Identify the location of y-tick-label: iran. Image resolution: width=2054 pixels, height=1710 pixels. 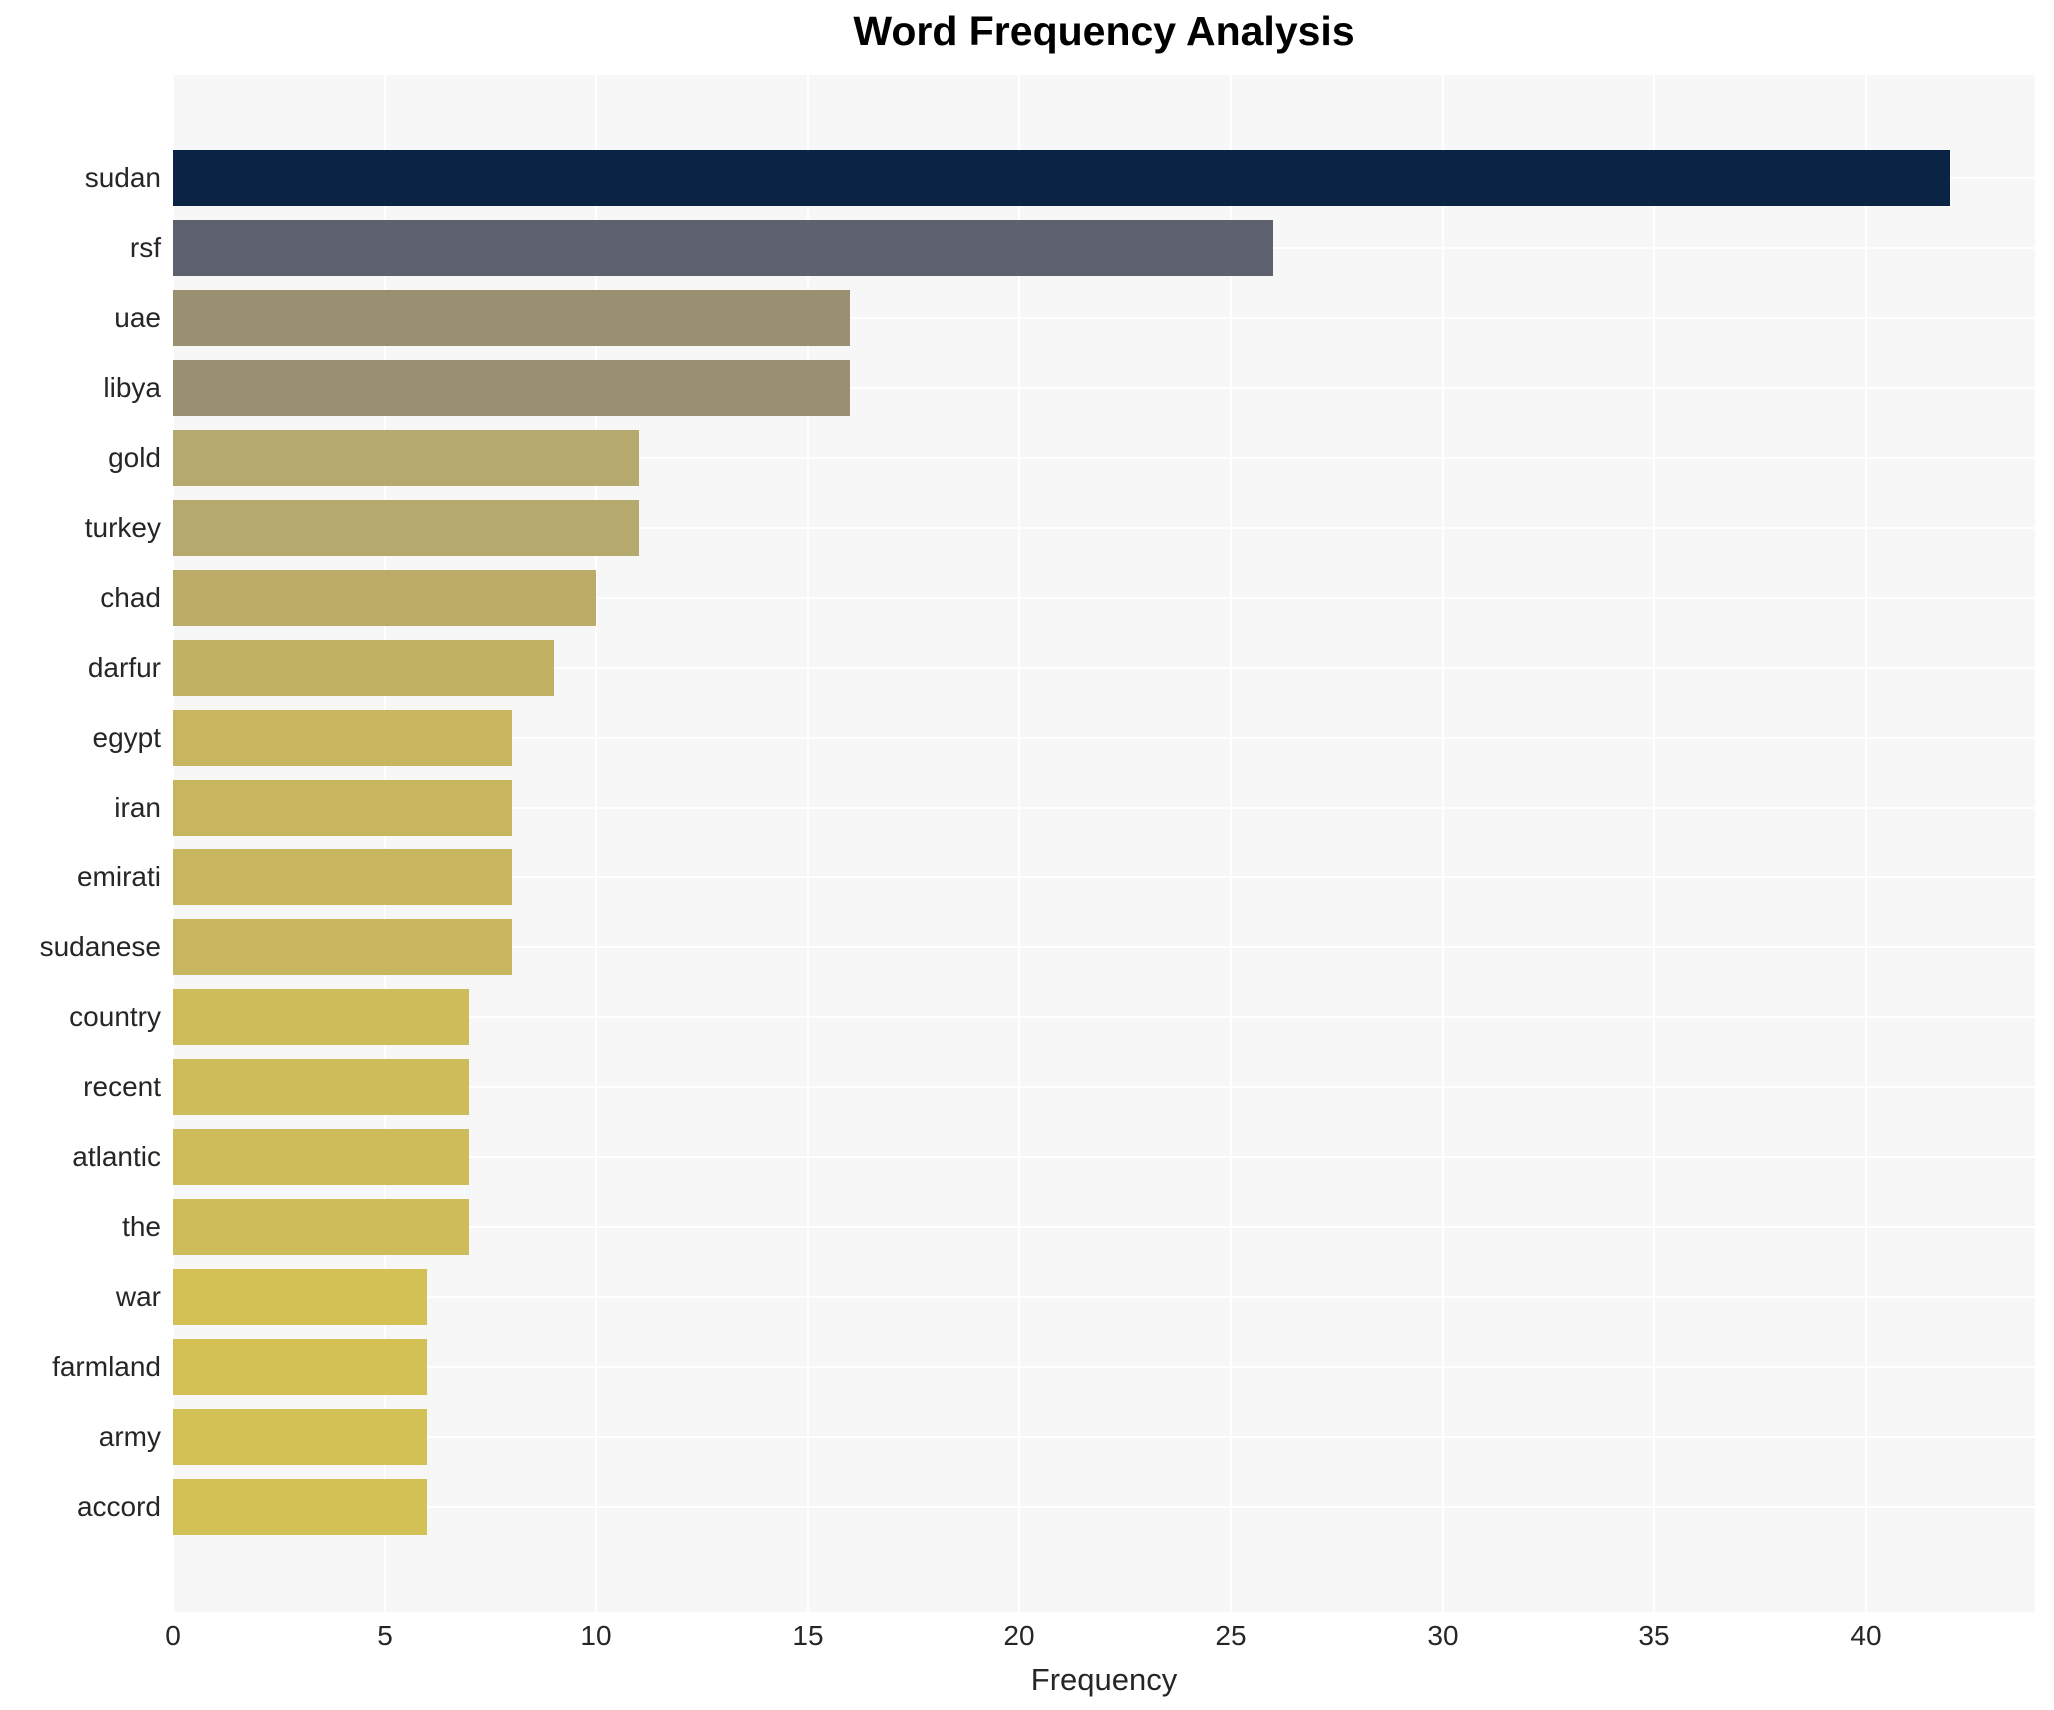
(137, 807).